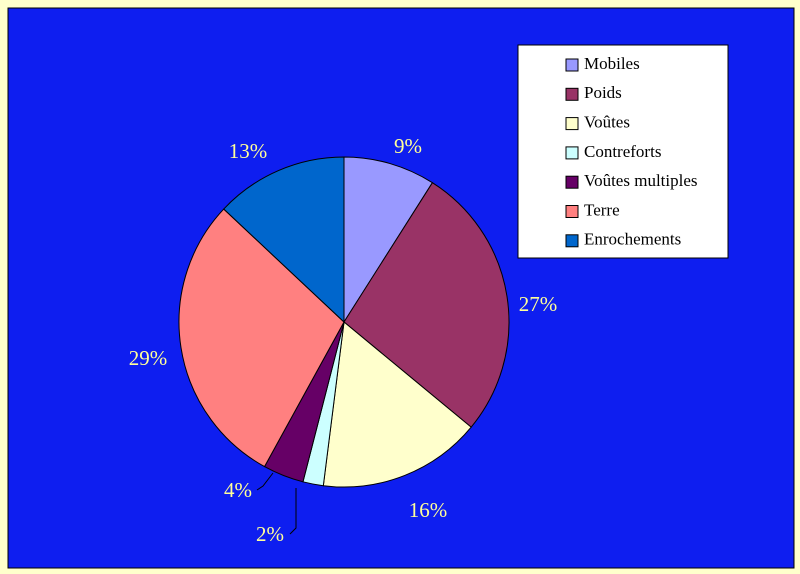  What do you see at coordinates (572, 124) in the screenshot?
I see `legend-swatch-voutes` at bounding box center [572, 124].